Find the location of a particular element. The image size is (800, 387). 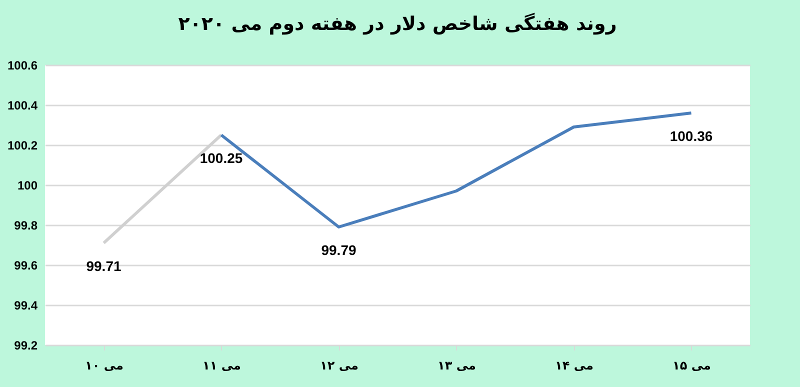

y-tick-label: 99.6 is located at coordinates (26, 265).